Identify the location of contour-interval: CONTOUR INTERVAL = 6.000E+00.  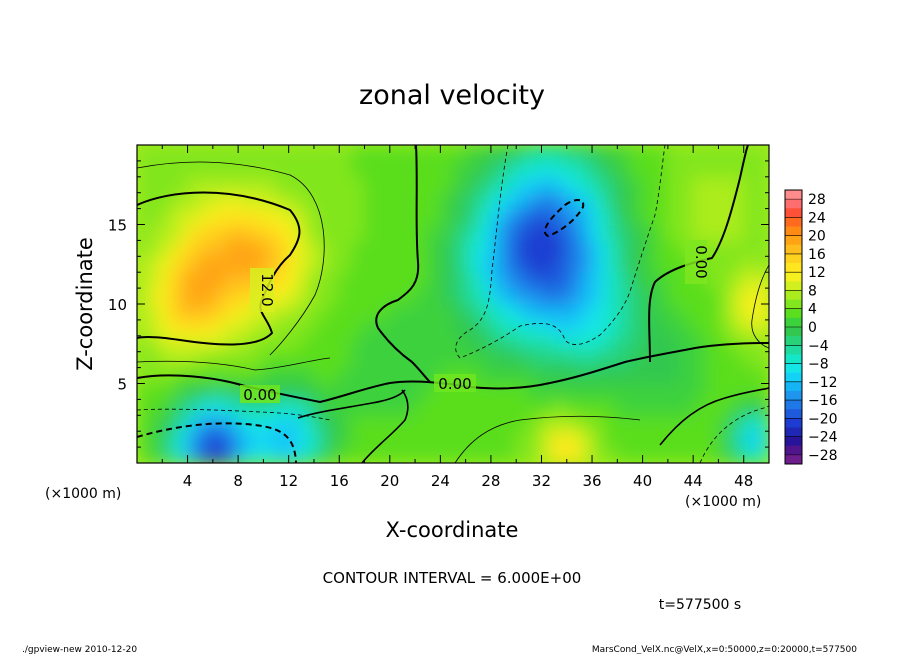
(452, 578).